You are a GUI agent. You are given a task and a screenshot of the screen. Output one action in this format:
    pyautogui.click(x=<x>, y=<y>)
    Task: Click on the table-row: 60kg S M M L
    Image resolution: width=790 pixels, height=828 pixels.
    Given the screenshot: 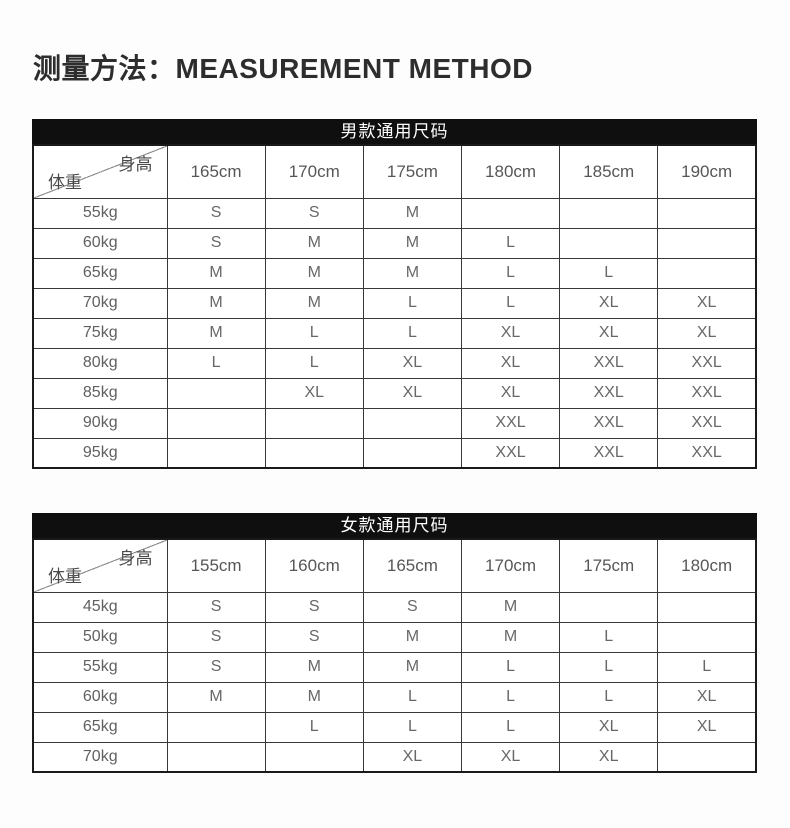 What is the action you would take?
    pyautogui.click(x=394, y=243)
    